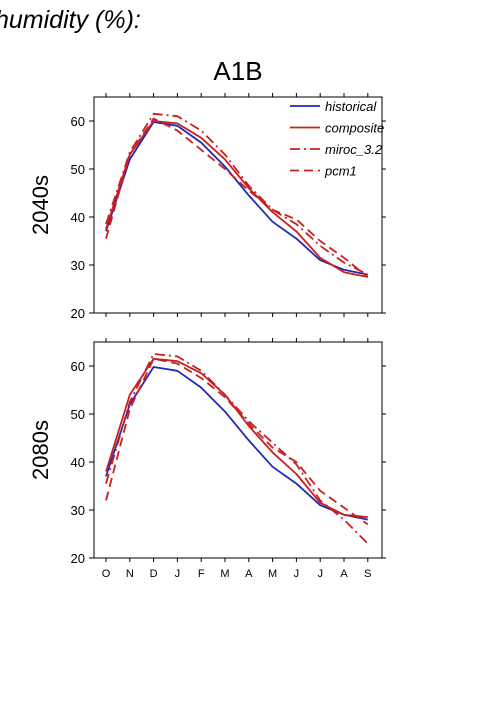 This screenshot has width=501, height=709. Describe the element at coordinates (351, 106) in the screenshot. I see `legend-label: historical` at that location.